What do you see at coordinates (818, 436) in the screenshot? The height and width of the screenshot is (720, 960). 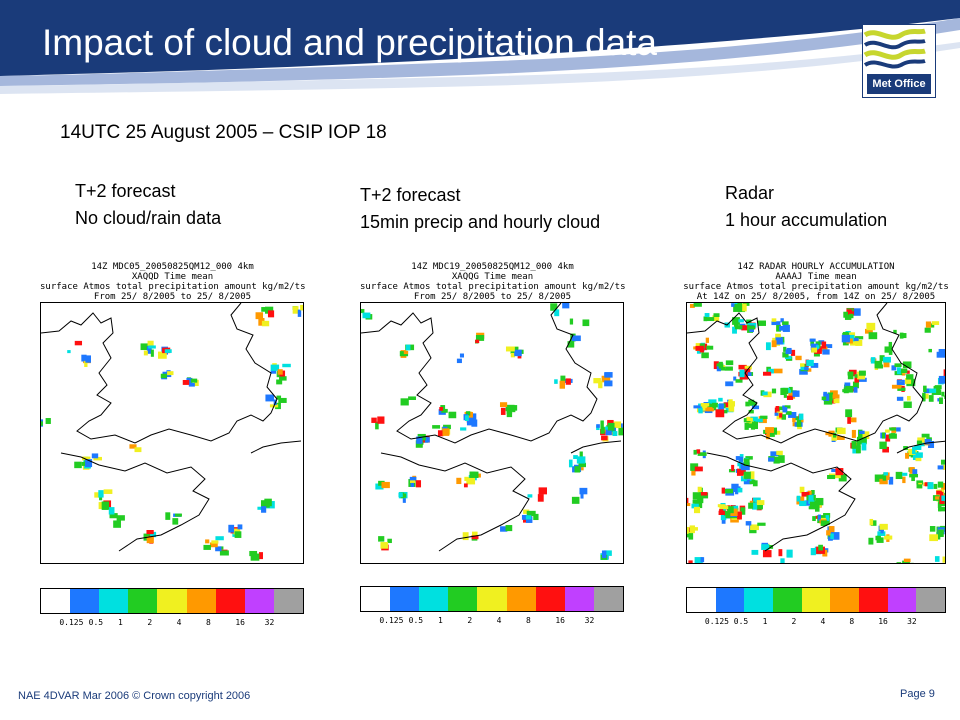 I see `panel-3-radar-map` at bounding box center [818, 436].